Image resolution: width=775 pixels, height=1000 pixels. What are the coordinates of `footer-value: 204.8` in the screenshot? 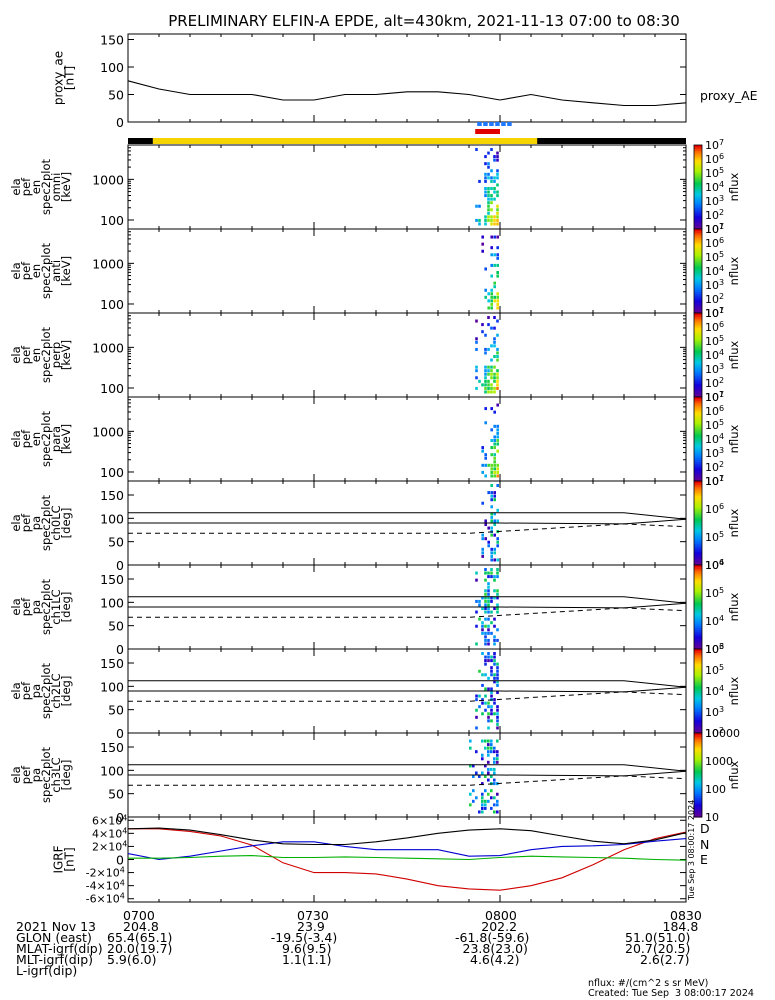 It's located at (141, 926).